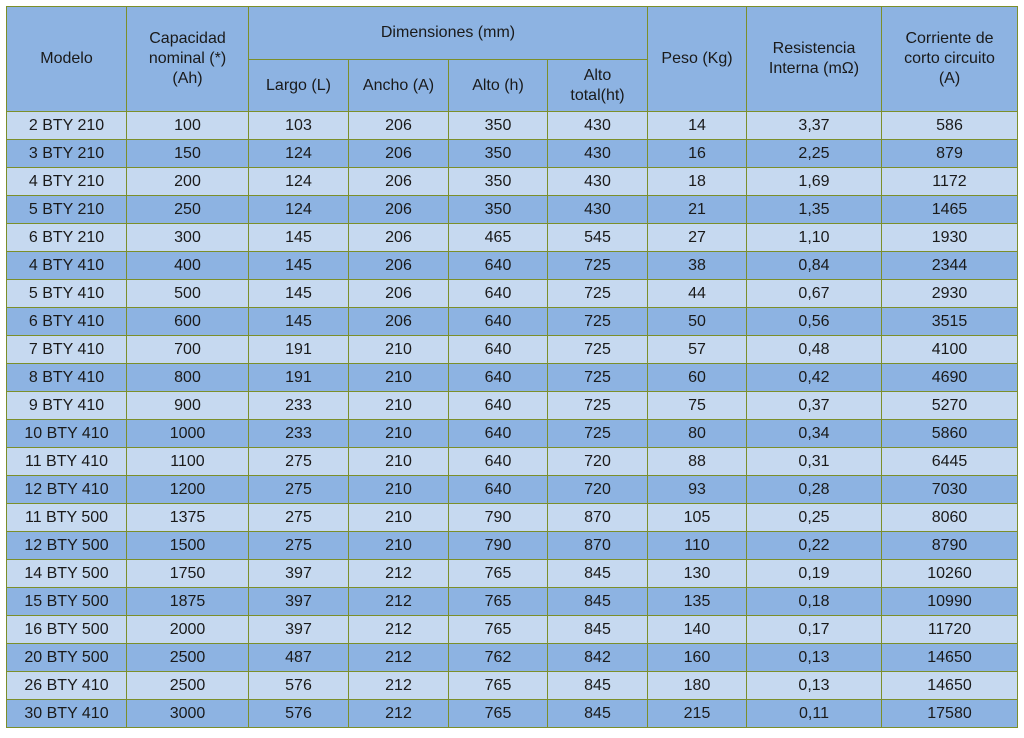 The width and height of the screenshot is (1024, 738). I want to click on cell-modelo: 12 BTY 410, so click(66, 489).